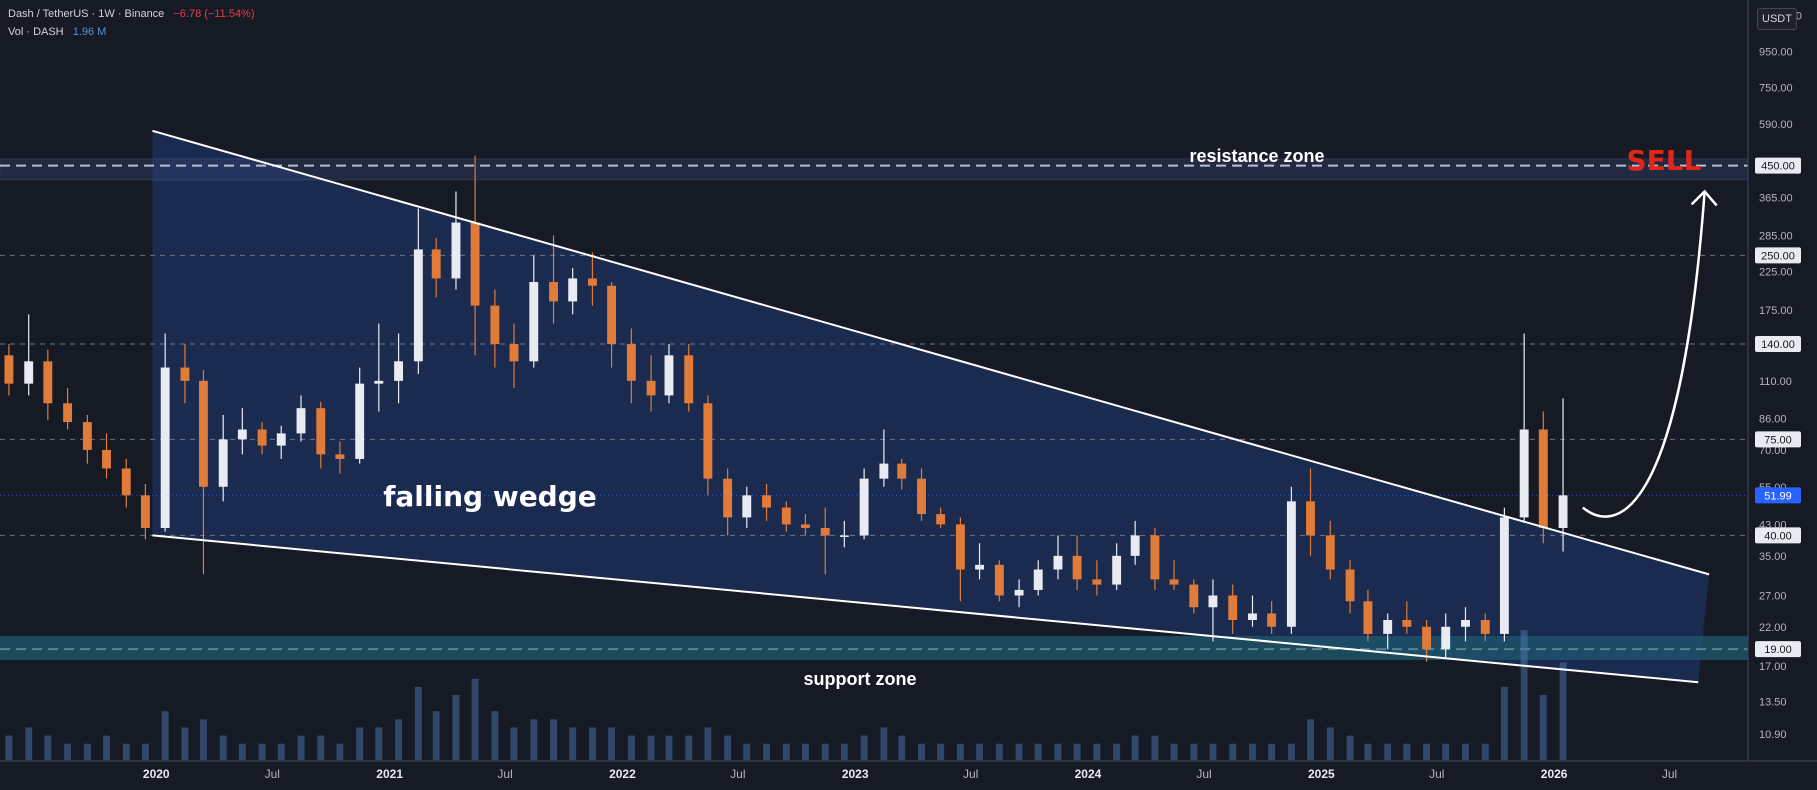 This screenshot has height=790, width=1817. Describe the element at coordinates (1773, 735) in the screenshot. I see `price-tick-label: 10.90` at that location.